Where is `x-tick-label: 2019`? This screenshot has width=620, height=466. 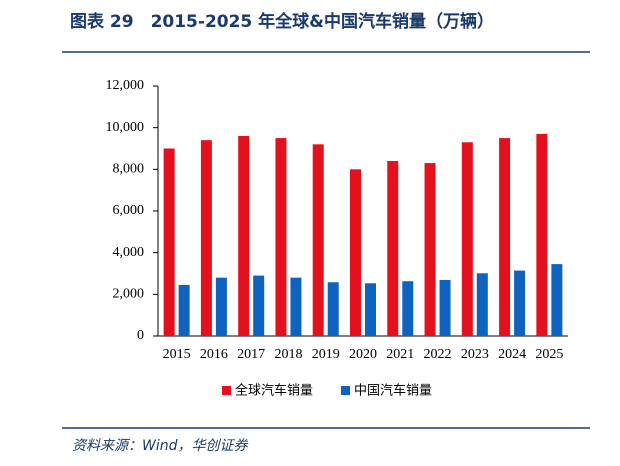 x-tick-label: 2019 is located at coordinates (326, 354).